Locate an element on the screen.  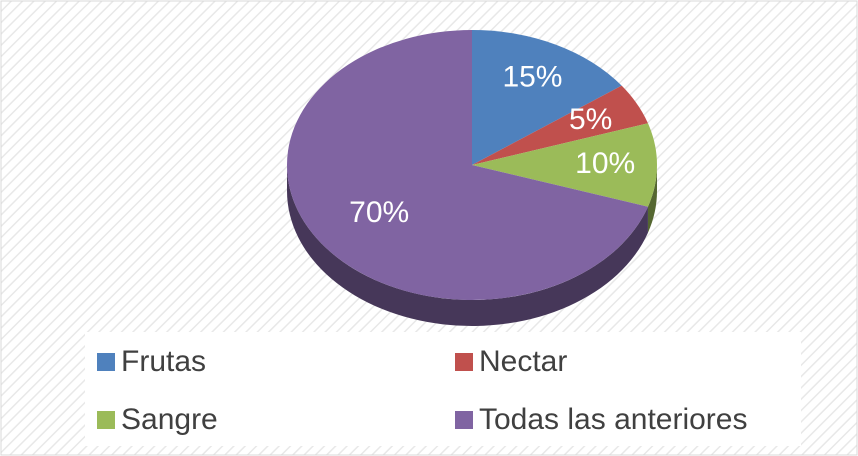
legend-label: Nectar is located at coordinates (523, 361).